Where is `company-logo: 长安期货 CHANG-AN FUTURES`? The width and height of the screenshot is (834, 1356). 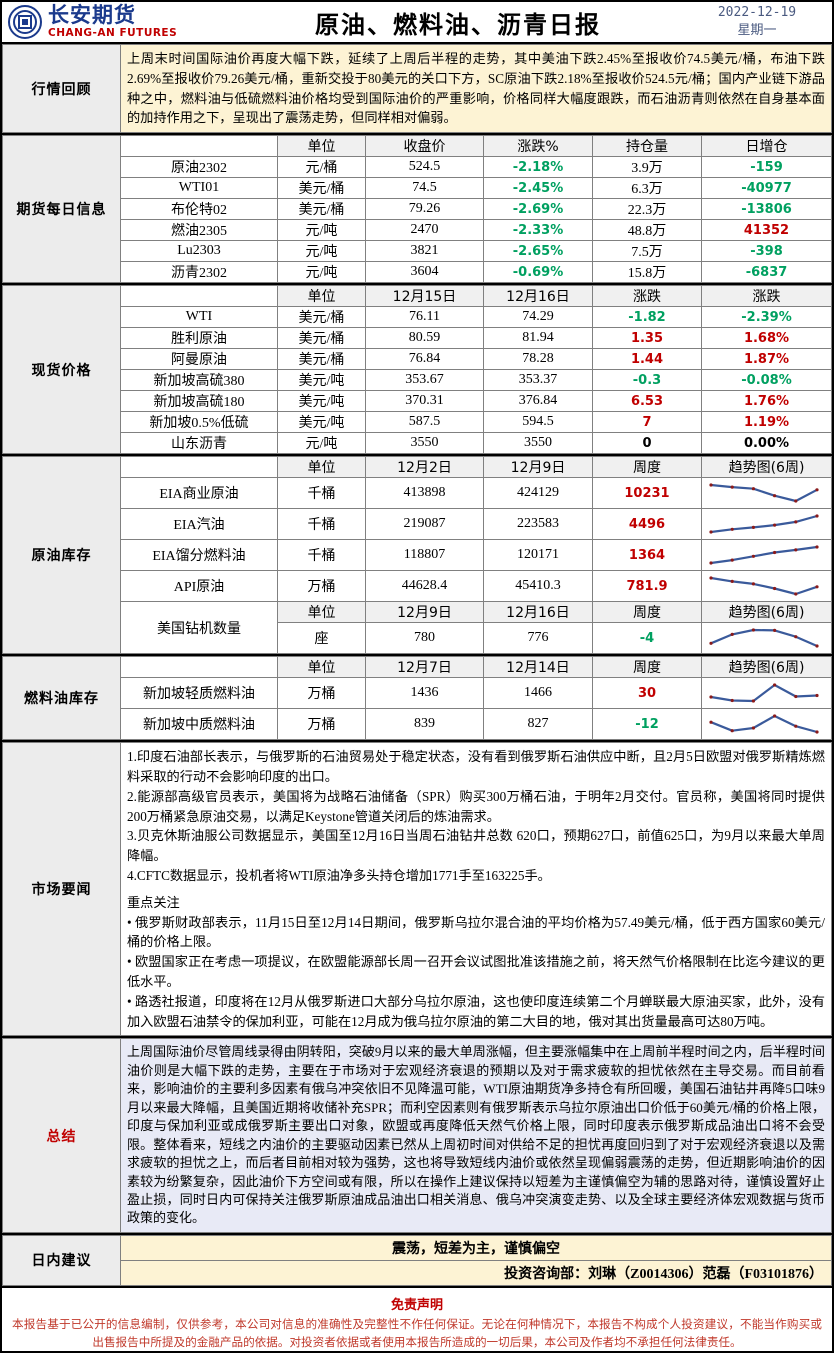 company-logo: 长安期货 CHANG-AN FUTURES is located at coordinates (118, 22).